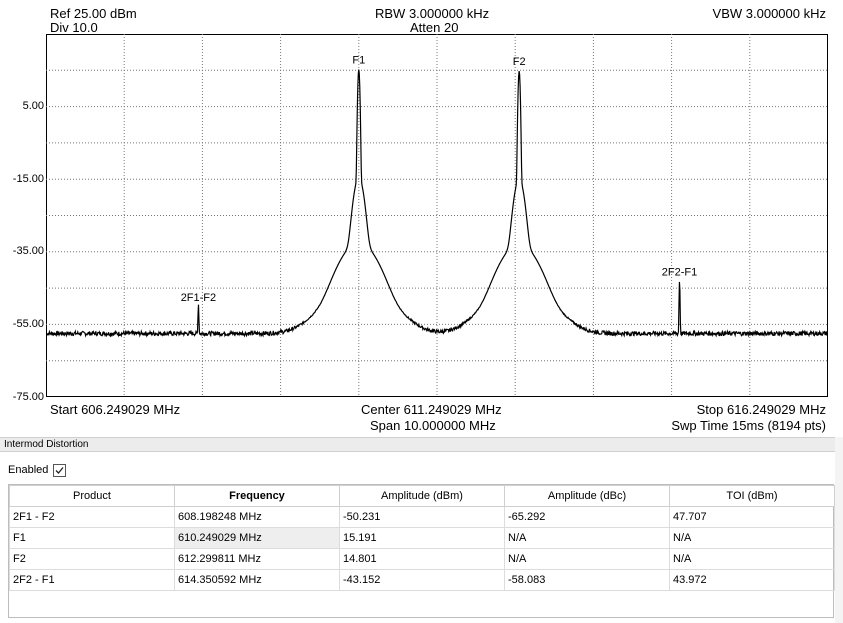 Image resolution: width=843 pixels, height=623 pixels. What do you see at coordinates (92, 580) in the screenshot?
I see `cell-product: 2F2 - F1` at bounding box center [92, 580].